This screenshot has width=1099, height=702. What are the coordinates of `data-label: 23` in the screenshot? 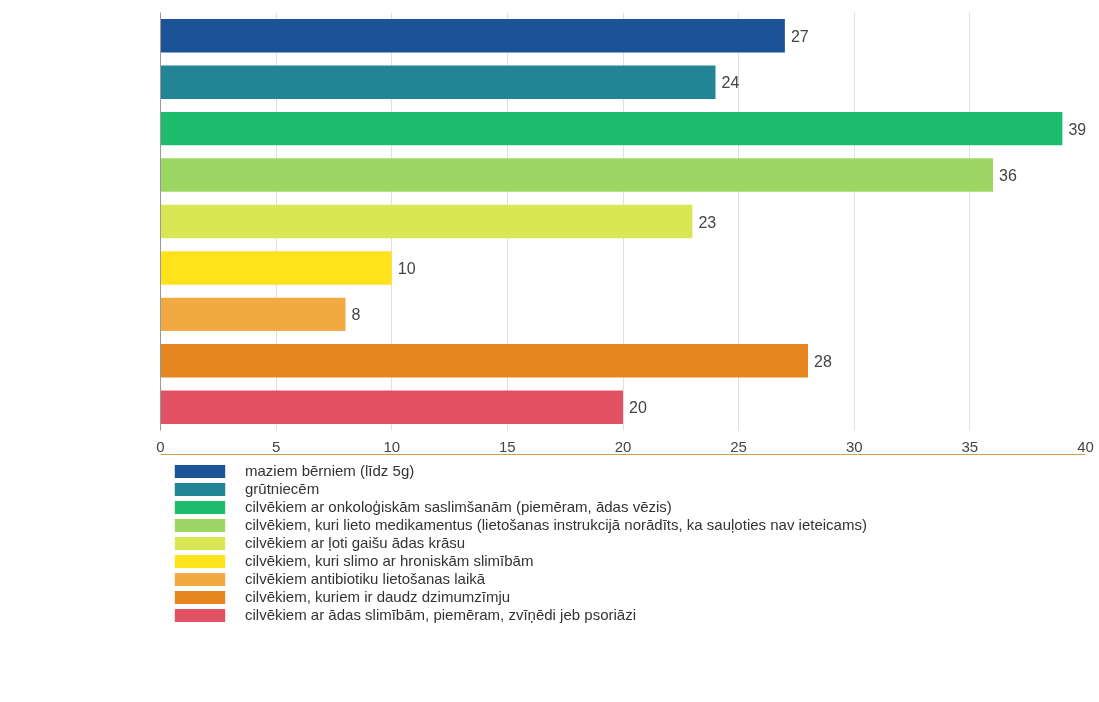 It's located at (707, 222).